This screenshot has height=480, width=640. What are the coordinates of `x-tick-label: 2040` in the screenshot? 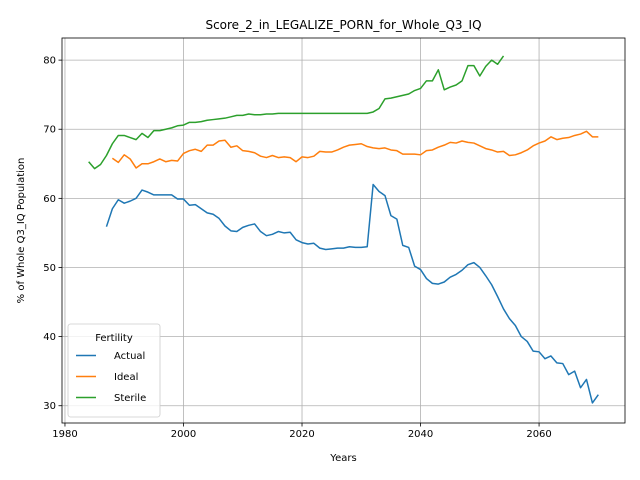 It's located at (420, 434).